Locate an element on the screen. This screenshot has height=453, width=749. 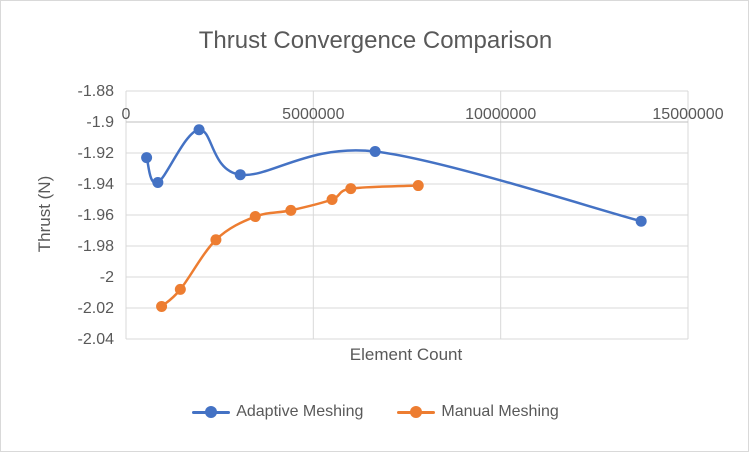
y-tick-label: -1.88 is located at coordinates (96, 91).